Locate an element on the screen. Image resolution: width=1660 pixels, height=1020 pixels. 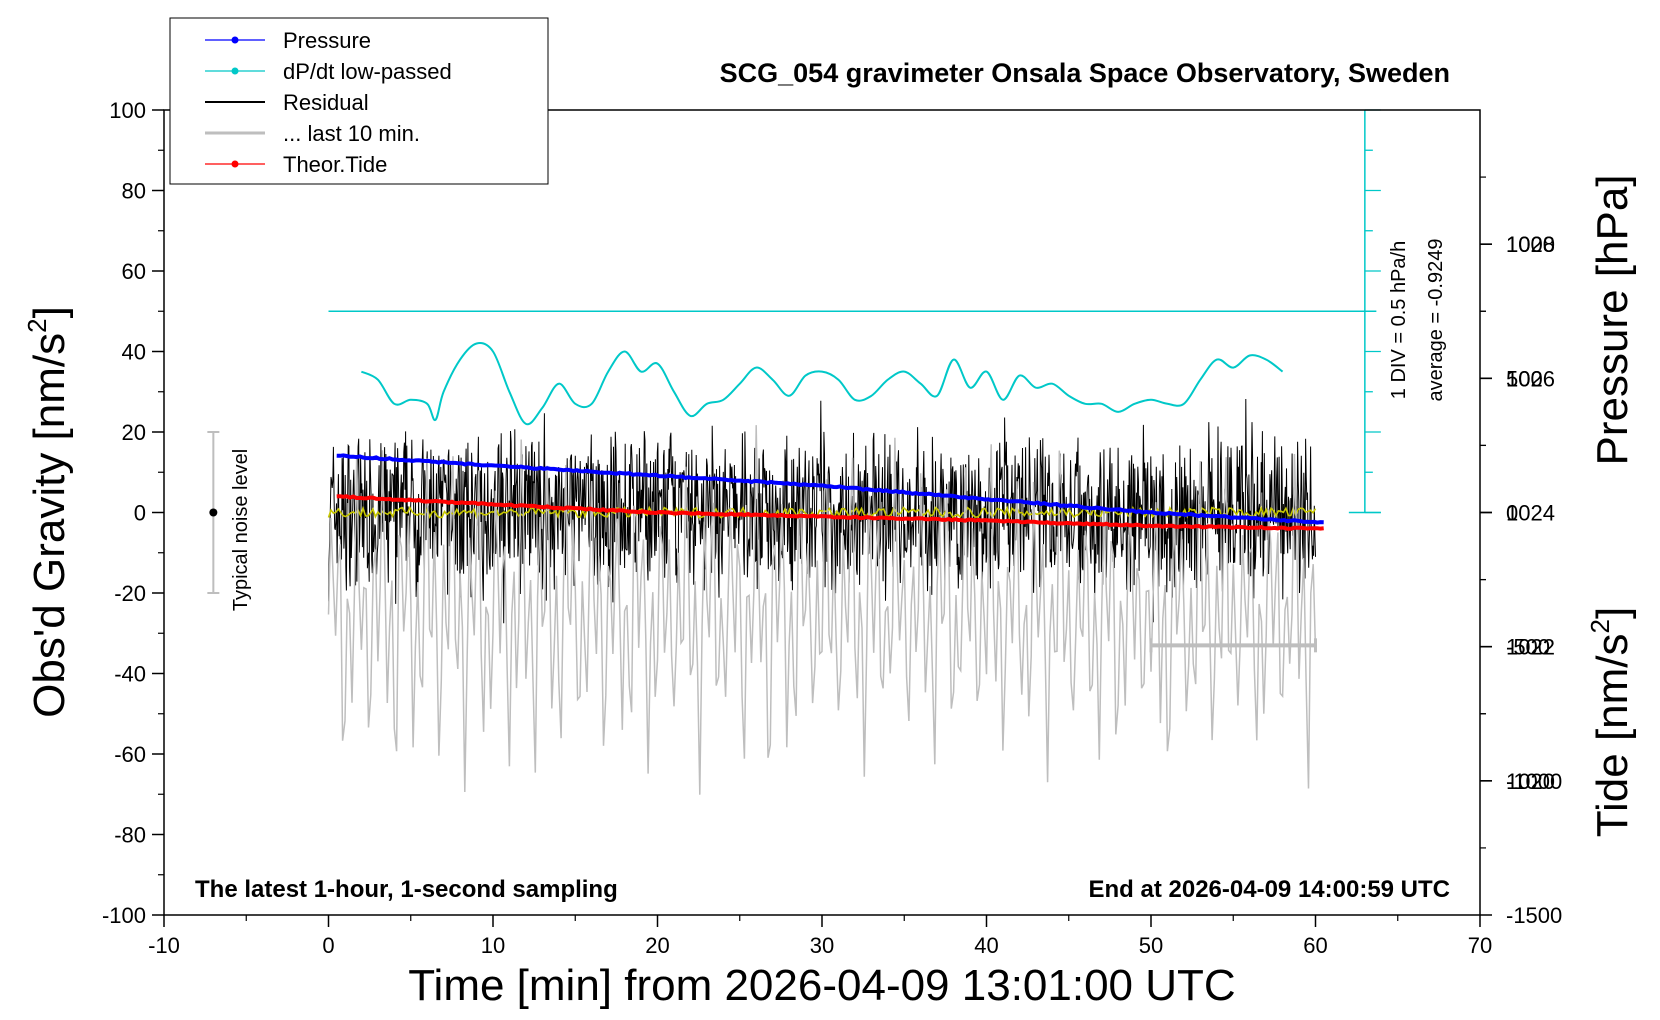
x-tick-label: -10 is located at coordinates (164, 945).